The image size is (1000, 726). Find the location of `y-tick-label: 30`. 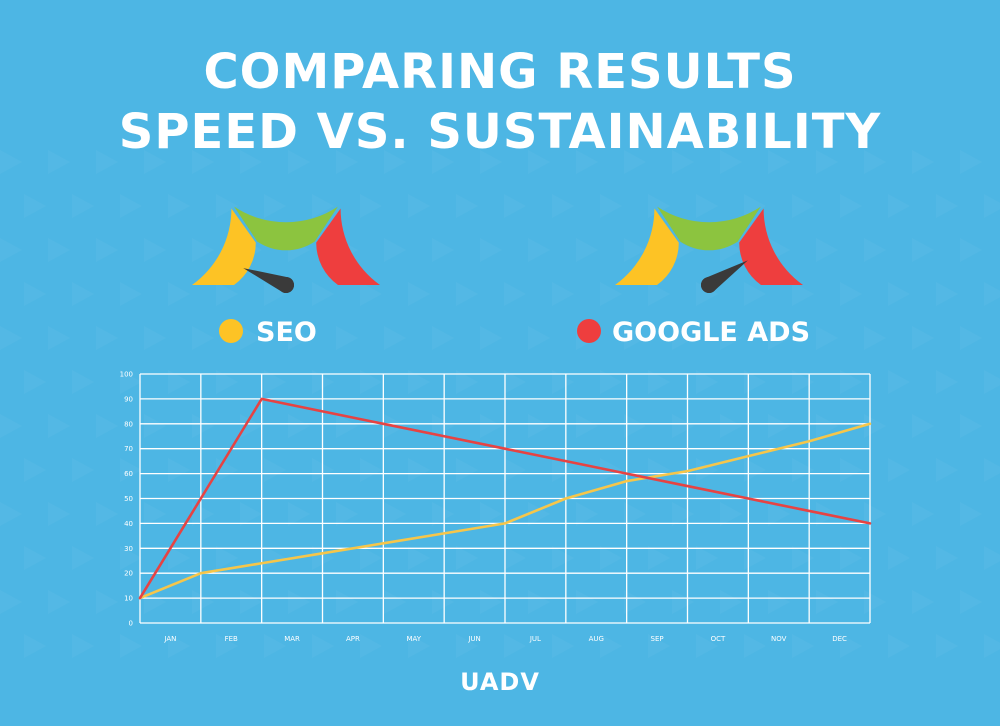

y-tick-label: 30 is located at coordinates (128, 549).